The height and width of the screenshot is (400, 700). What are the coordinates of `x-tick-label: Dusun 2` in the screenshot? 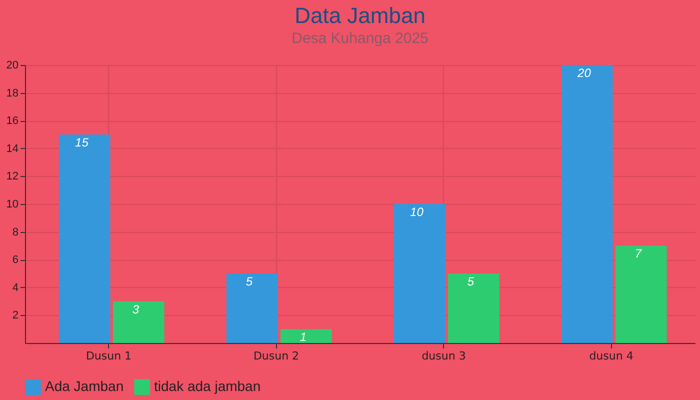 It's located at (276, 356).